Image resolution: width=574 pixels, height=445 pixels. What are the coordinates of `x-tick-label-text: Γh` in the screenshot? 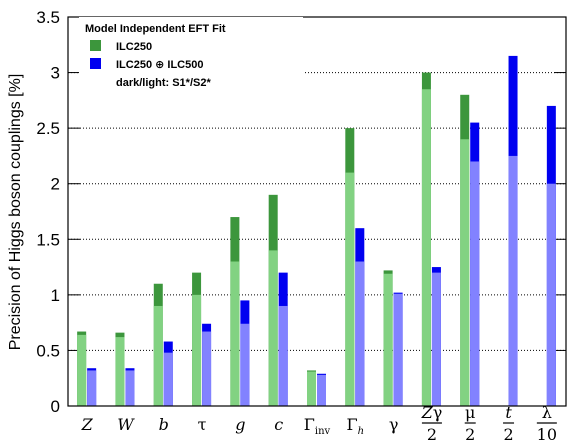 It's located at (356, 426).